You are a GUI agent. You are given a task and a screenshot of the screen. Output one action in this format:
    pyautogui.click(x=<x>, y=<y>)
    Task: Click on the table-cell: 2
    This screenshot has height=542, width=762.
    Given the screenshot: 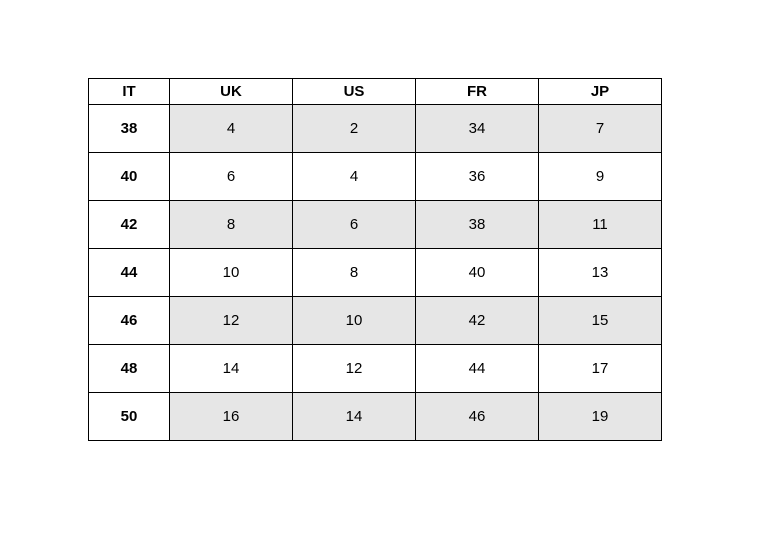 What is the action you would take?
    pyautogui.click(x=354, y=128)
    